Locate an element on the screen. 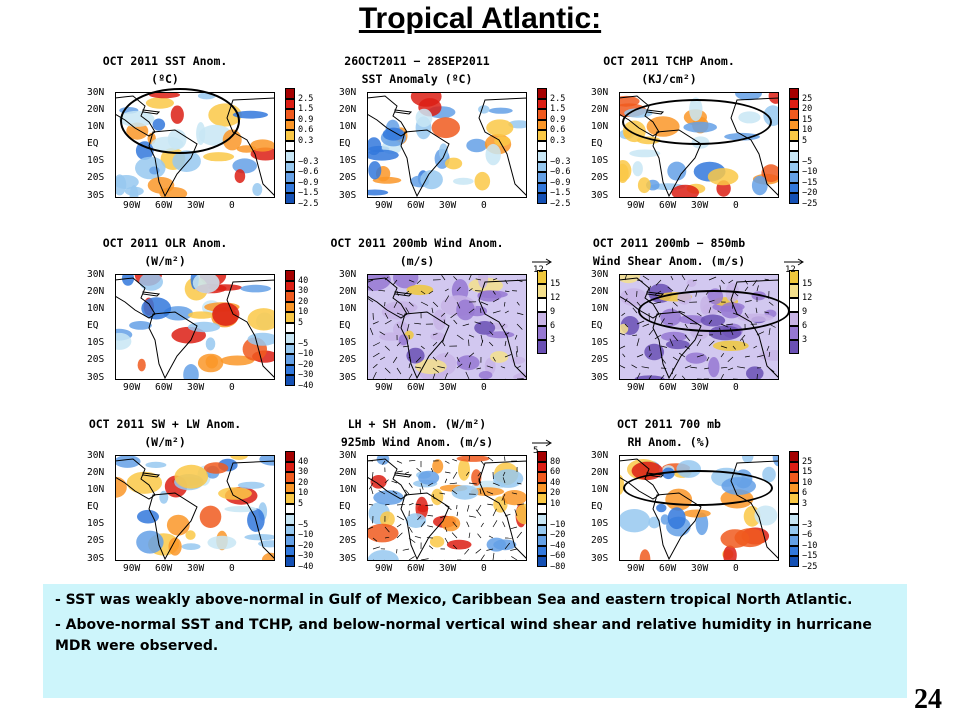 Image resolution: width=960 pixels, height=720 pixels. colorbar-label: −10 is located at coordinates (810, 172).